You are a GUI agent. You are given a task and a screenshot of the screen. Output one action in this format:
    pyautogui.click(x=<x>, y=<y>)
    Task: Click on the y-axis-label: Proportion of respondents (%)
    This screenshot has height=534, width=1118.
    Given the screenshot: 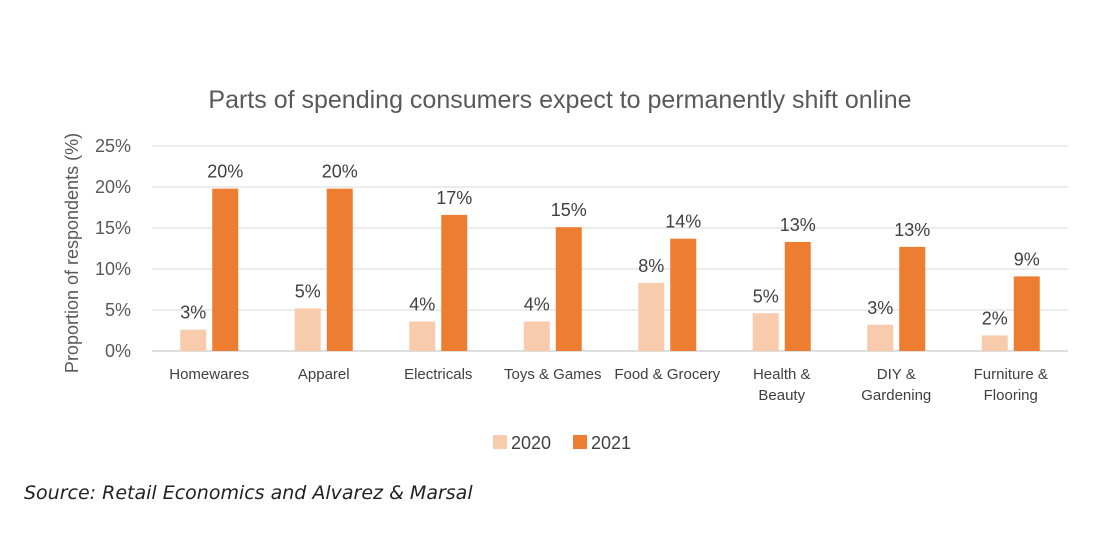 What is the action you would take?
    pyautogui.click(x=72, y=253)
    